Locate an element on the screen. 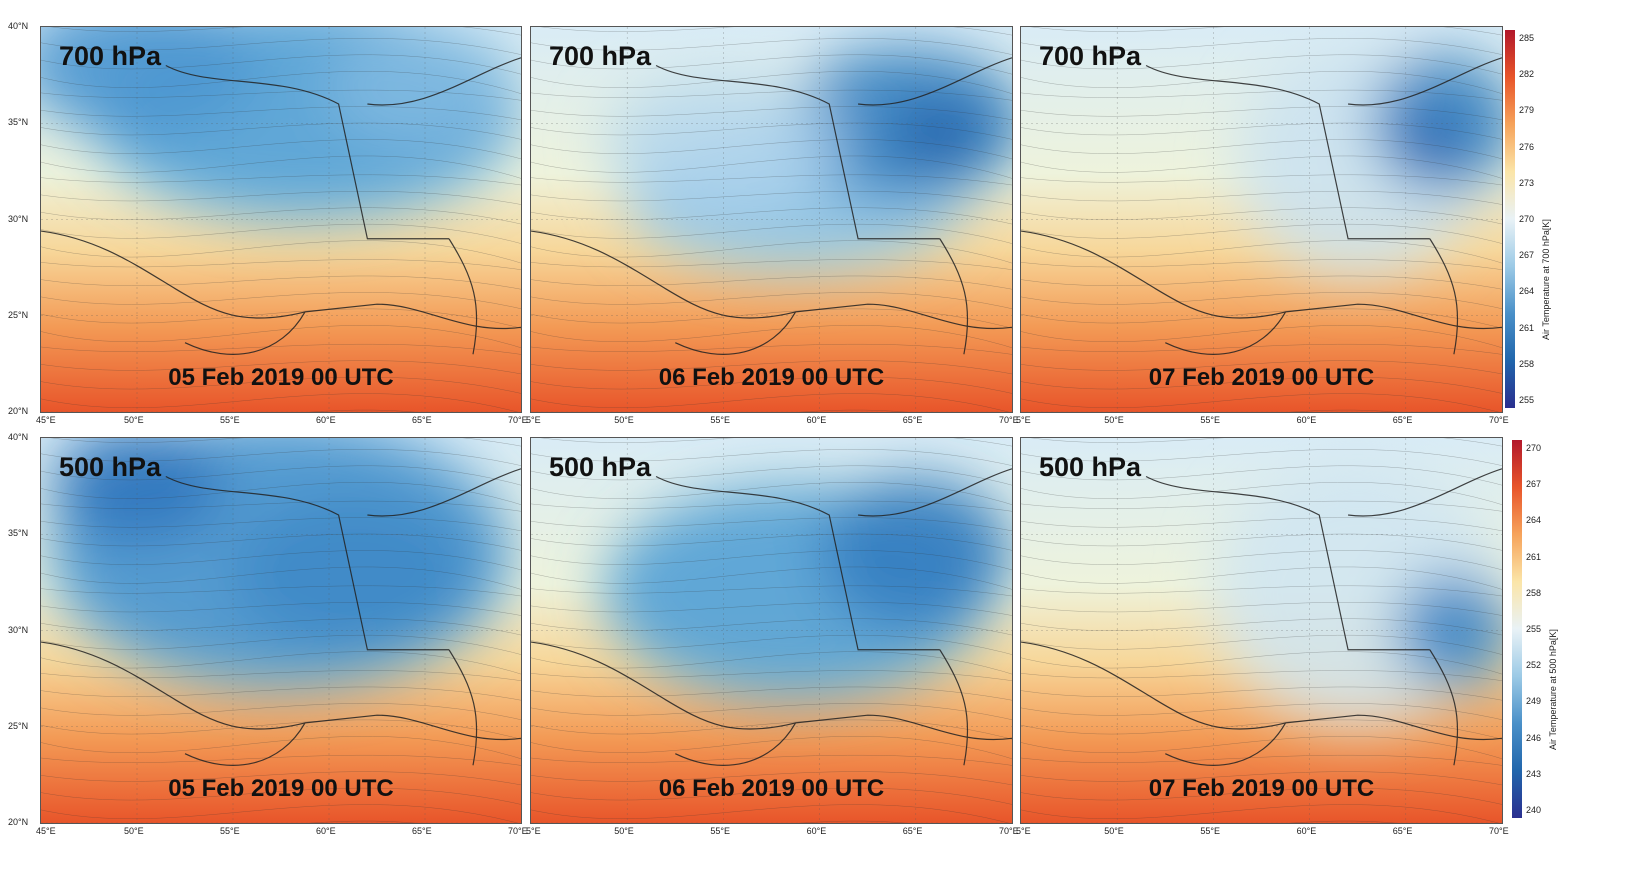 The width and height of the screenshot is (1644, 887). colorbar-tick-label: 243 is located at coordinates (1534, 773).